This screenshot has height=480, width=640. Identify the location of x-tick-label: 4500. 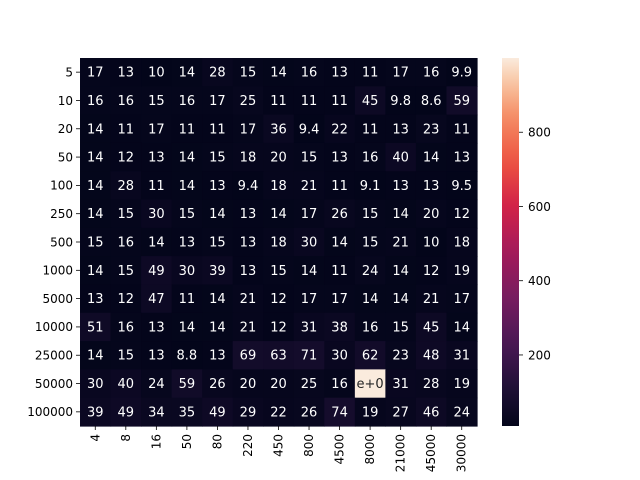
(340, 449).